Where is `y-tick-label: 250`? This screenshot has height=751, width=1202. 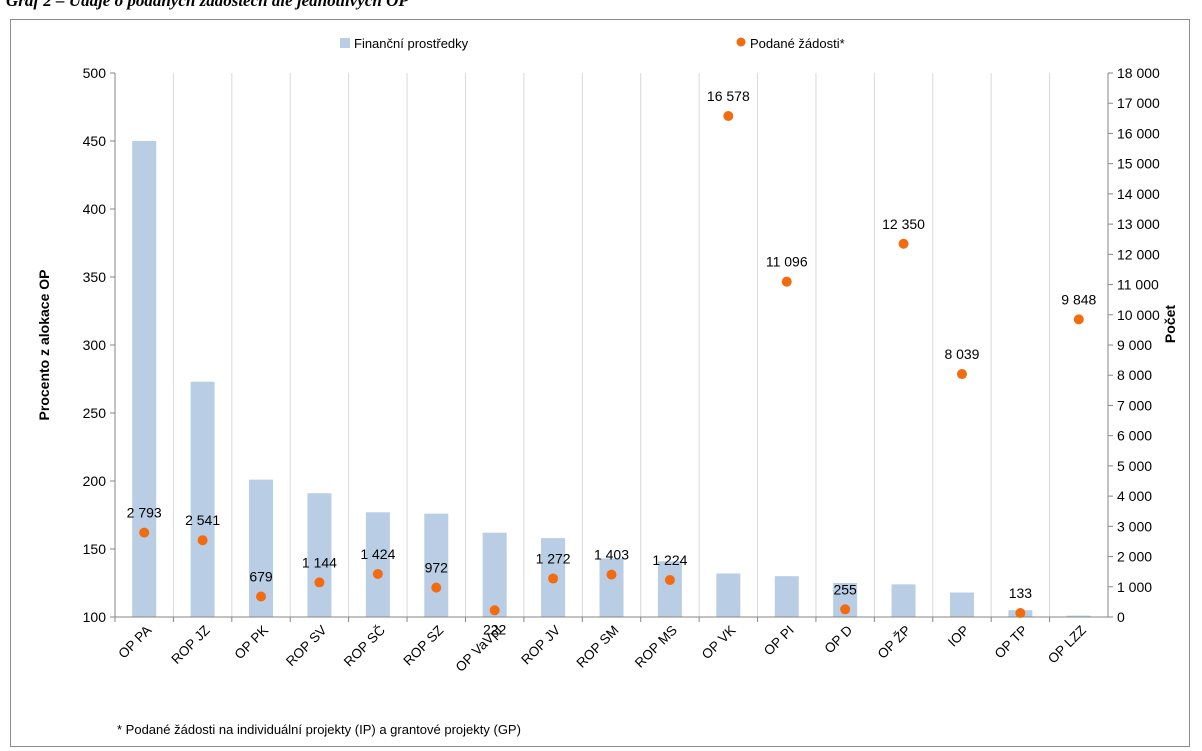
y-tick-label: 250 is located at coordinates (95, 413).